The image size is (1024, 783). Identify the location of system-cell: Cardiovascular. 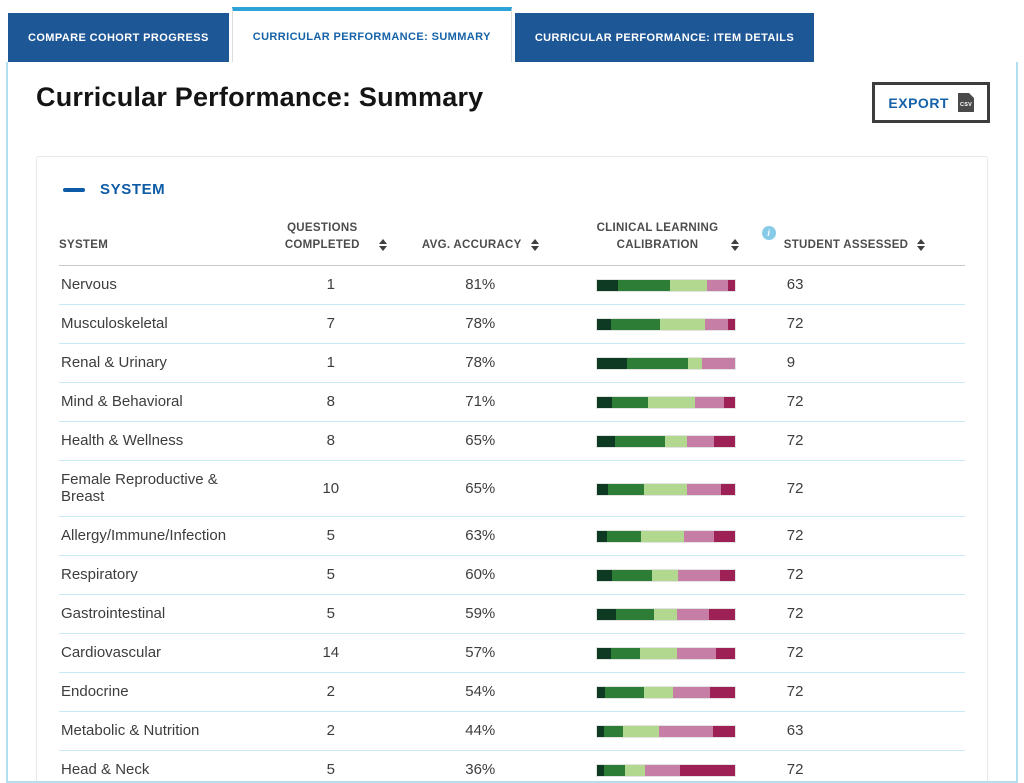
(154, 653).